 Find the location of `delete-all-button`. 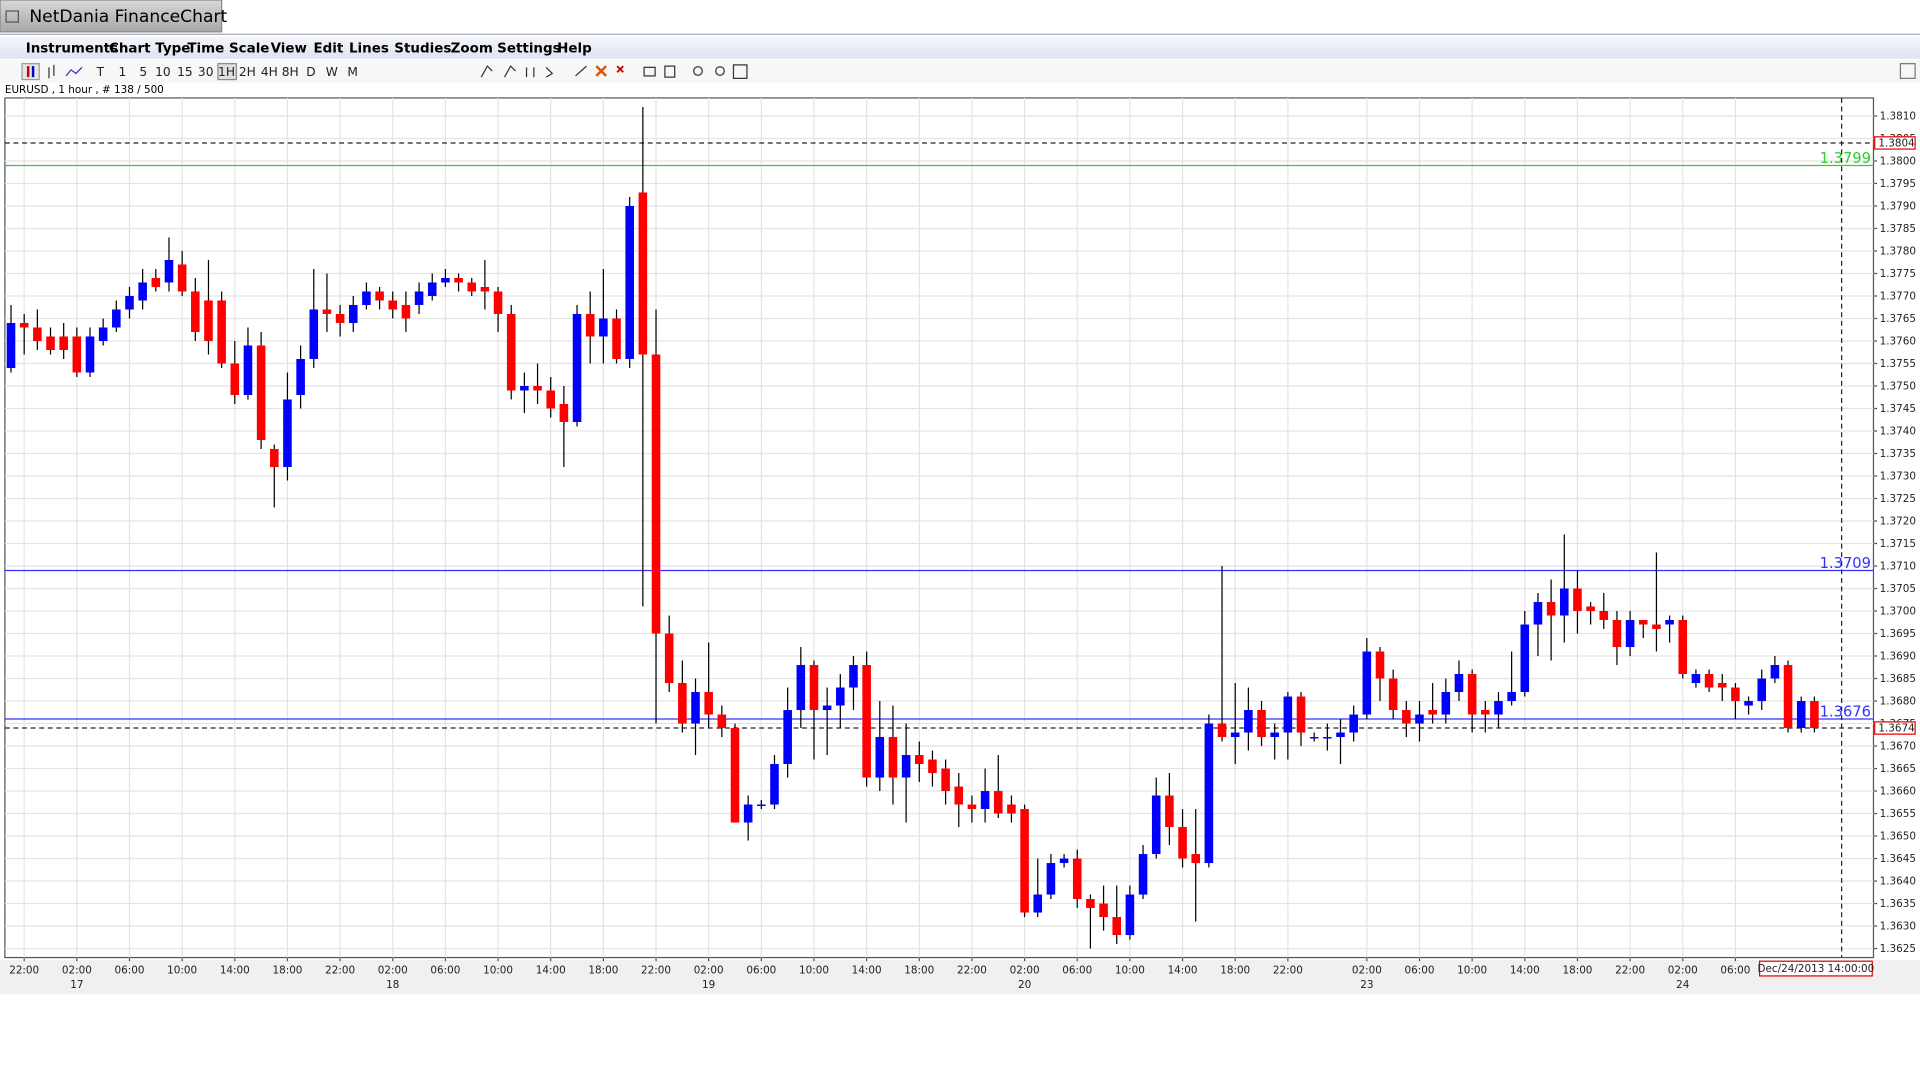

delete-all-button is located at coordinates (620, 69).